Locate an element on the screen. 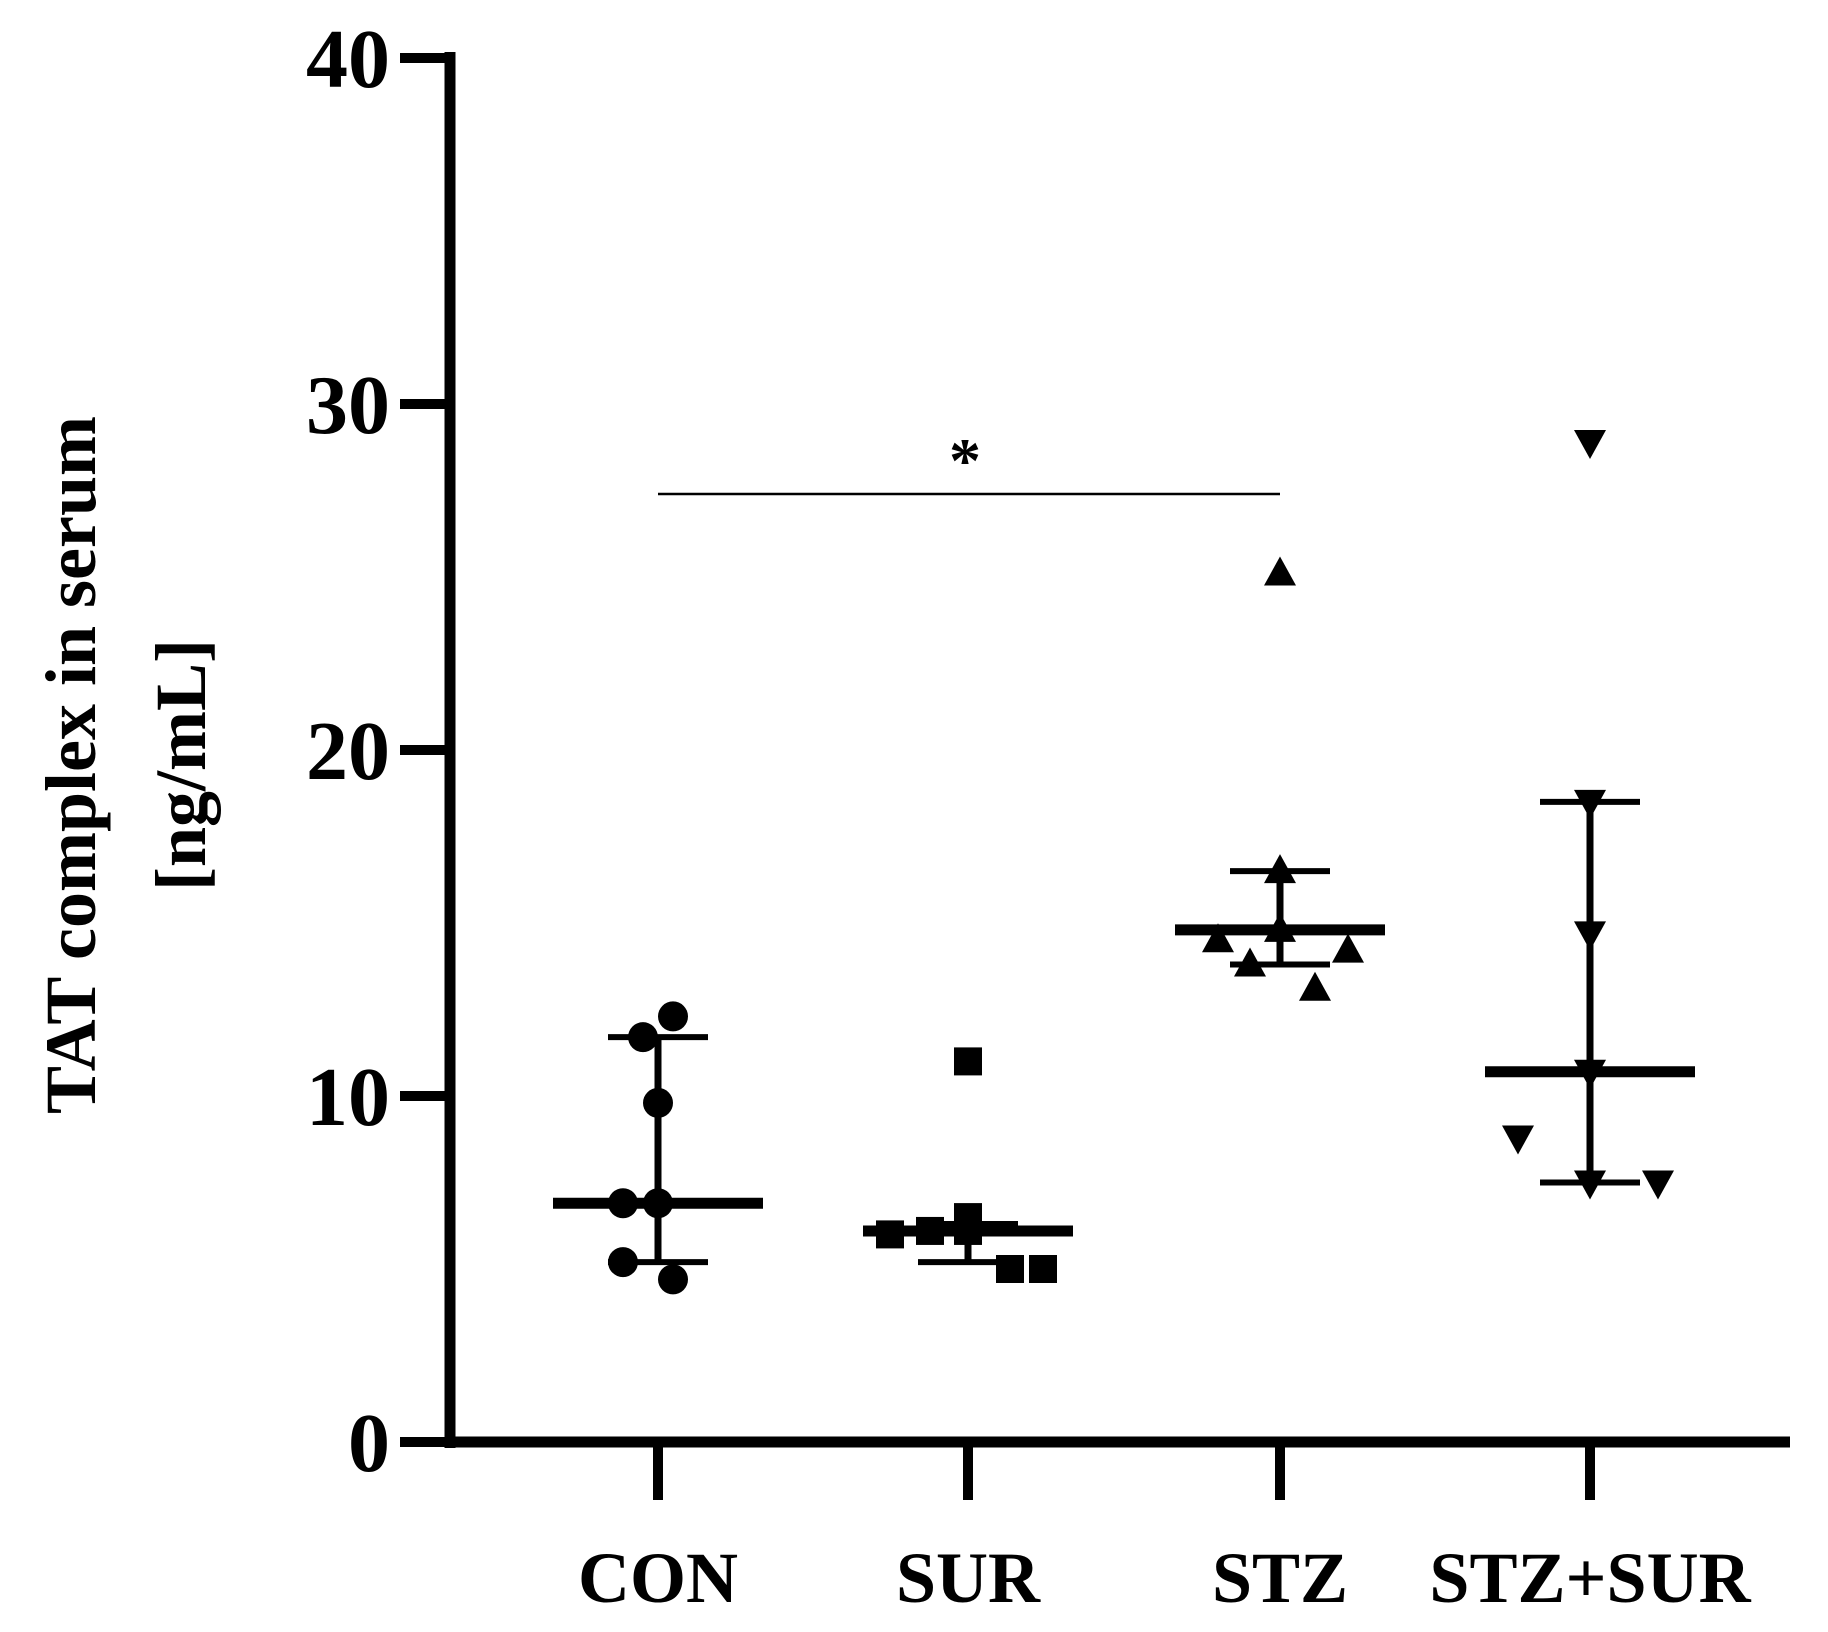  x-tick-label-stz: STZ is located at coordinates (1280, 1578).